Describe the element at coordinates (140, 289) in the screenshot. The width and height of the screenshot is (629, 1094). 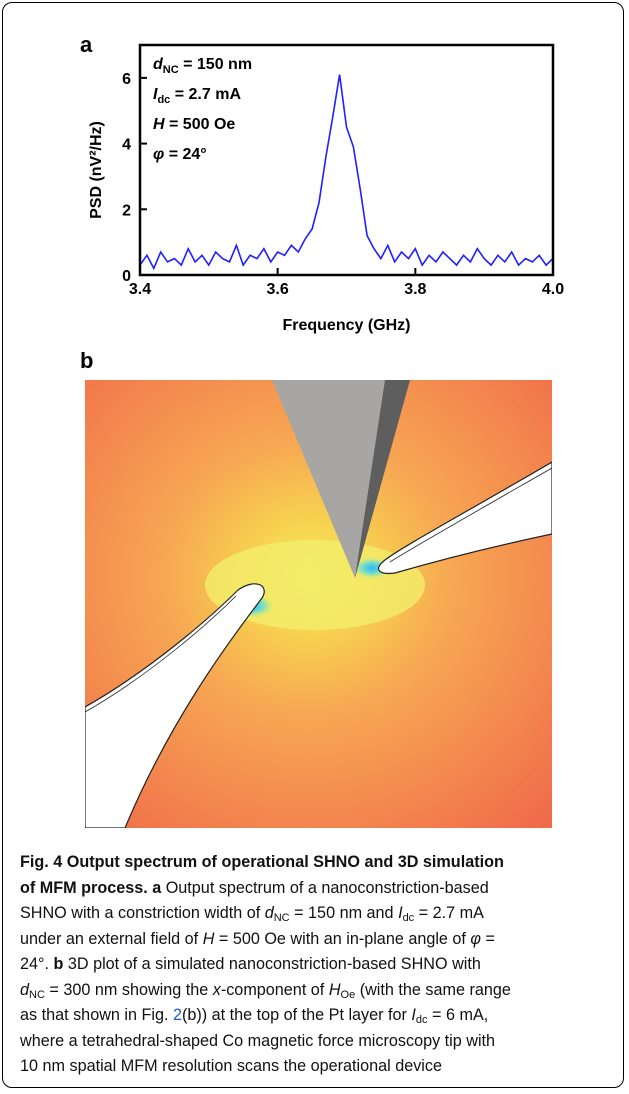
I see `x-tick-label: 3.4` at that location.